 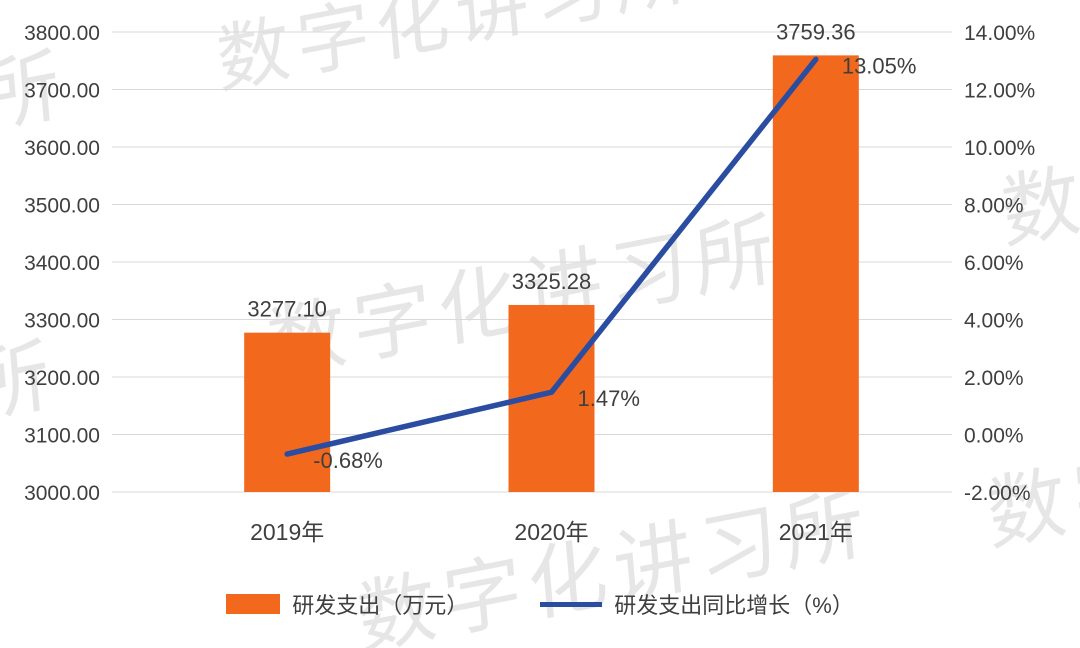 I want to click on right-axis-tick: -2.00%, so click(x=997, y=493).